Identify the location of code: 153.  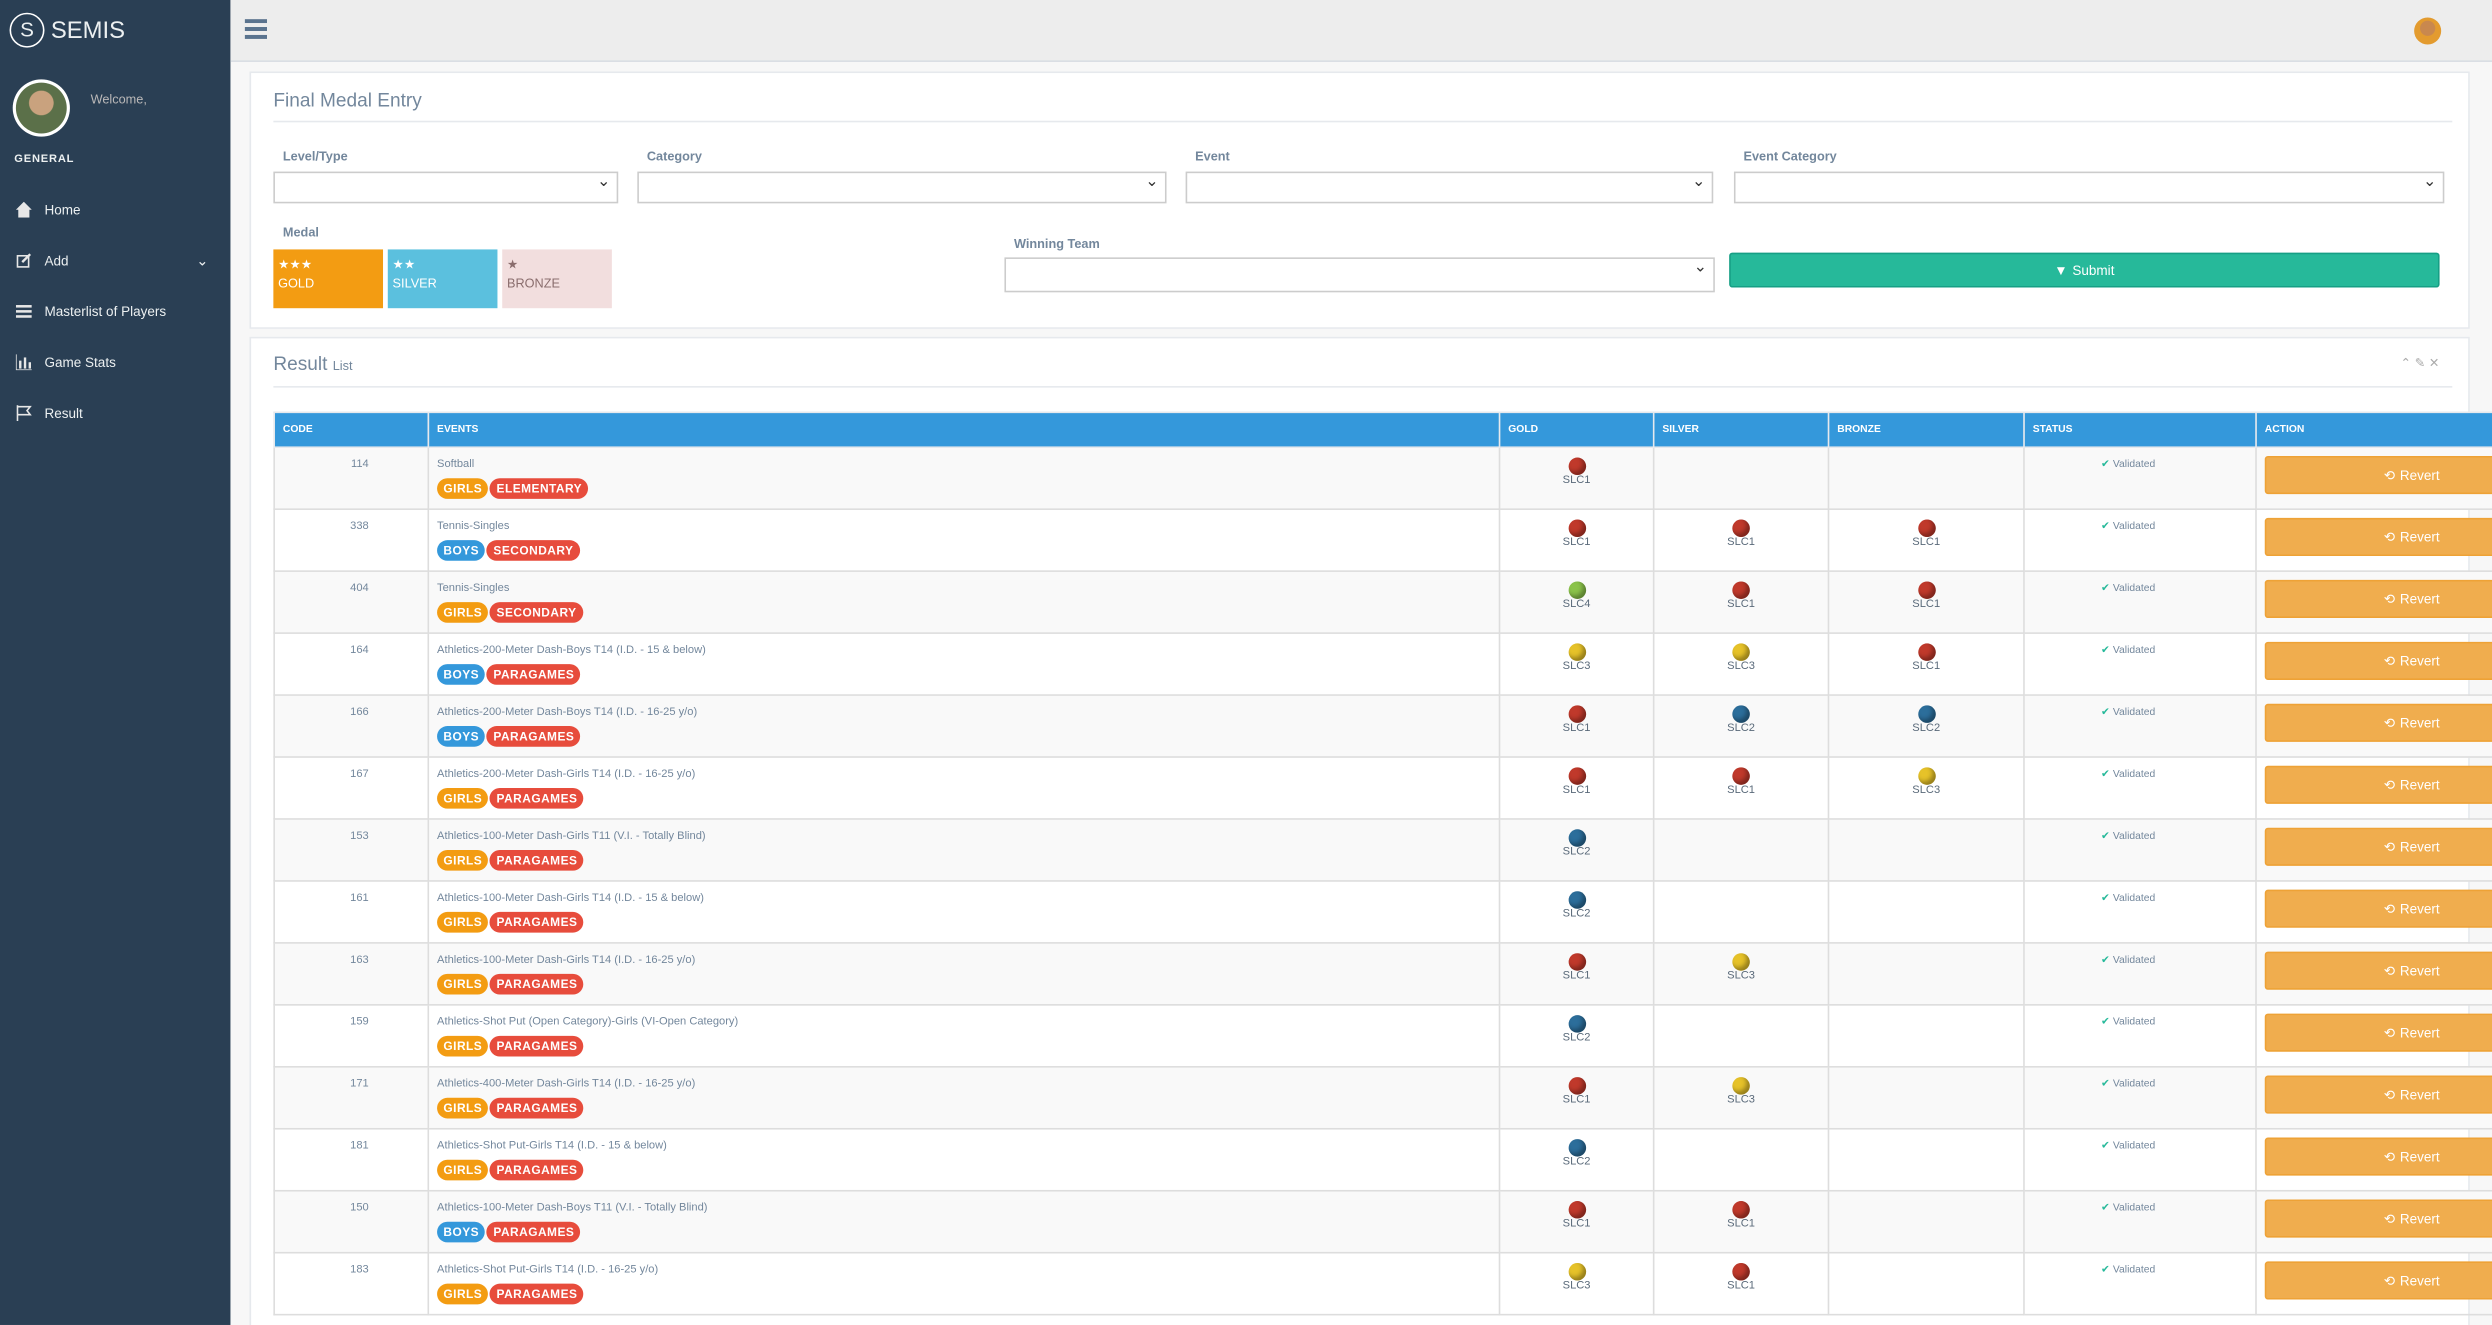
(351, 850).